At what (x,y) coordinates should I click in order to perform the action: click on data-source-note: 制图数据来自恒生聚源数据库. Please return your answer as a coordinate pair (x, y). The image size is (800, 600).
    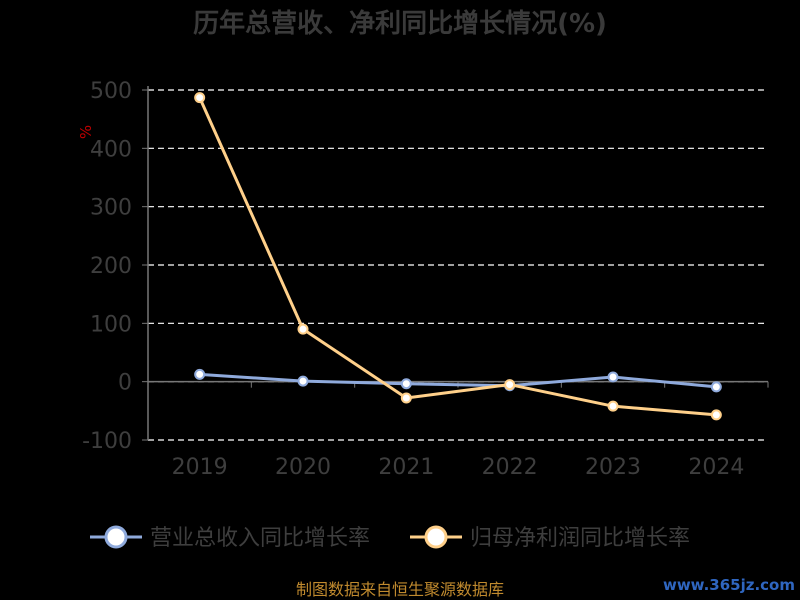
    Looking at the image, I should click on (400, 589).